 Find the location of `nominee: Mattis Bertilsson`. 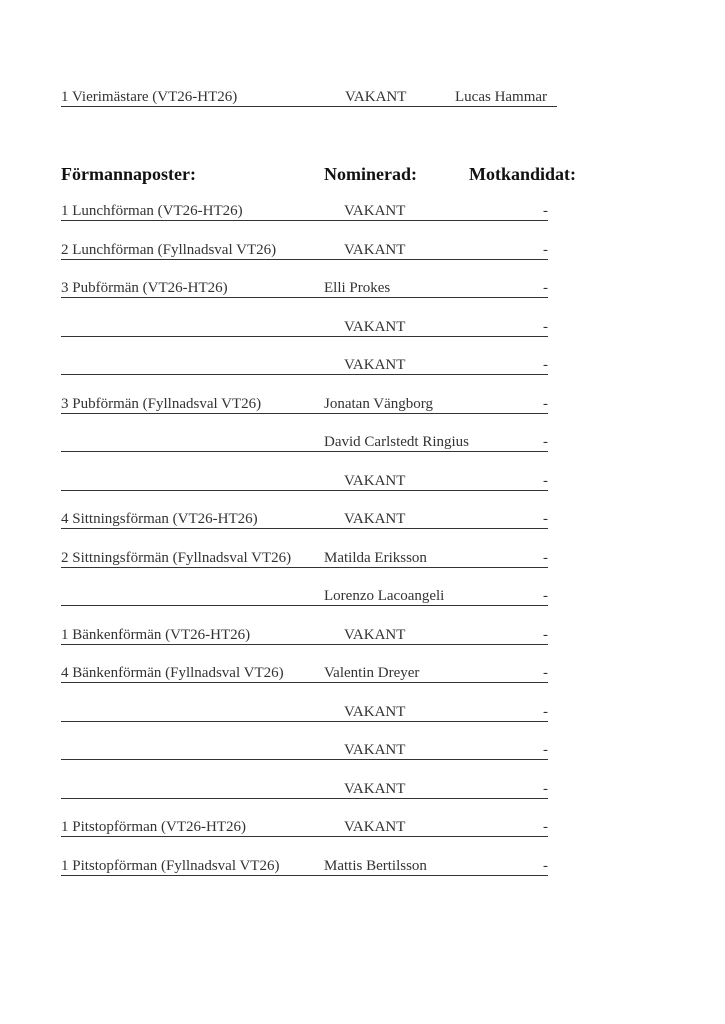

nominee: Mattis Bertilsson is located at coordinates (375, 865).